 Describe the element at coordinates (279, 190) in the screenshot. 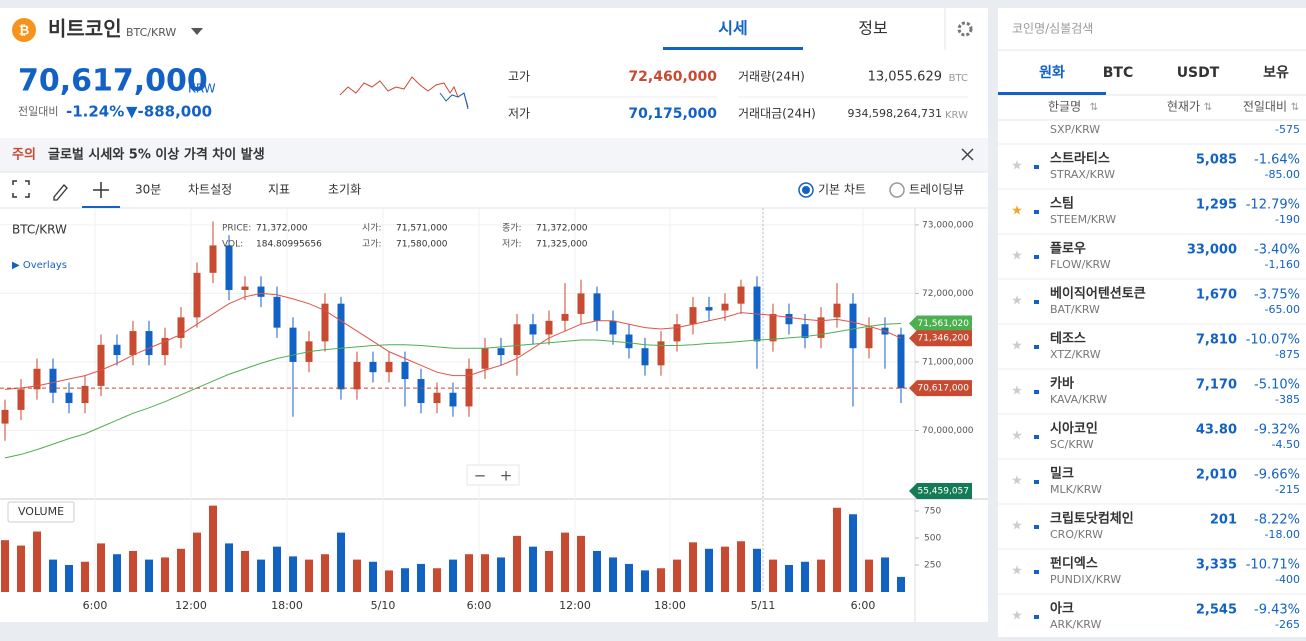

I see `toolbar-item: 지표` at that location.